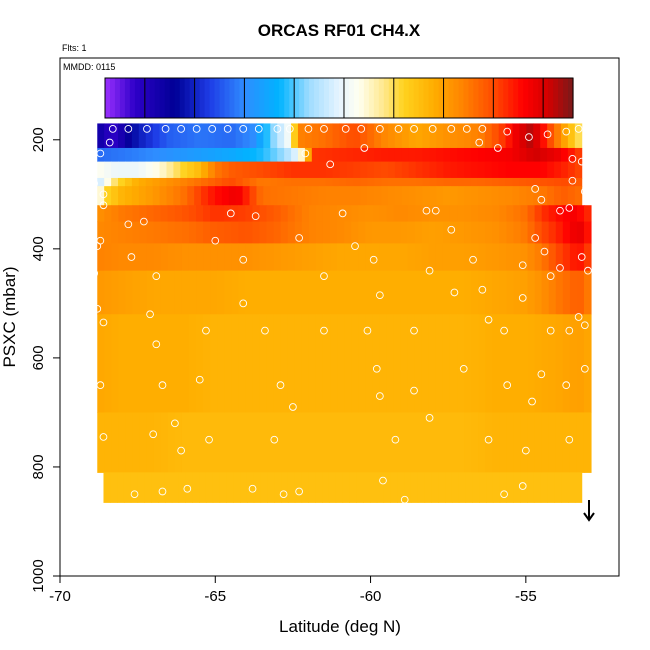 This screenshot has height=650, width=650. Describe the element at coordinates (589, 511) in the screenshot. I see `down-arrow-icon` at that location.